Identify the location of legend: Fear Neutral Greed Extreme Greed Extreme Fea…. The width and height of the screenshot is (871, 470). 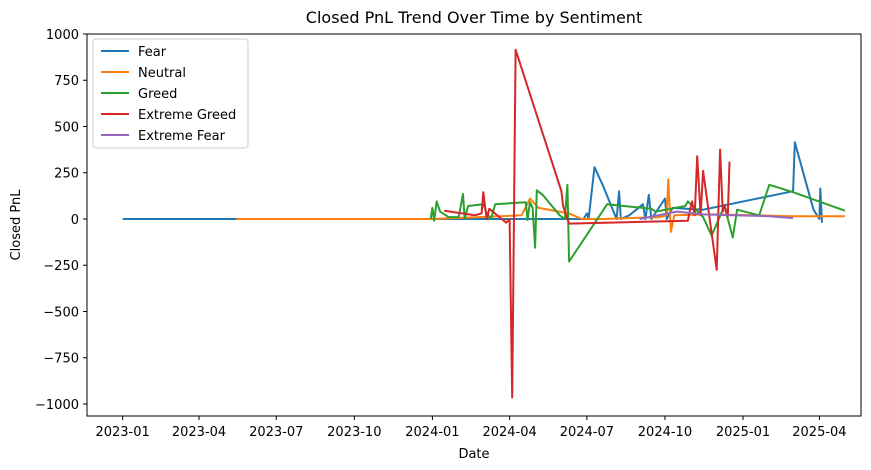
(170, 93).